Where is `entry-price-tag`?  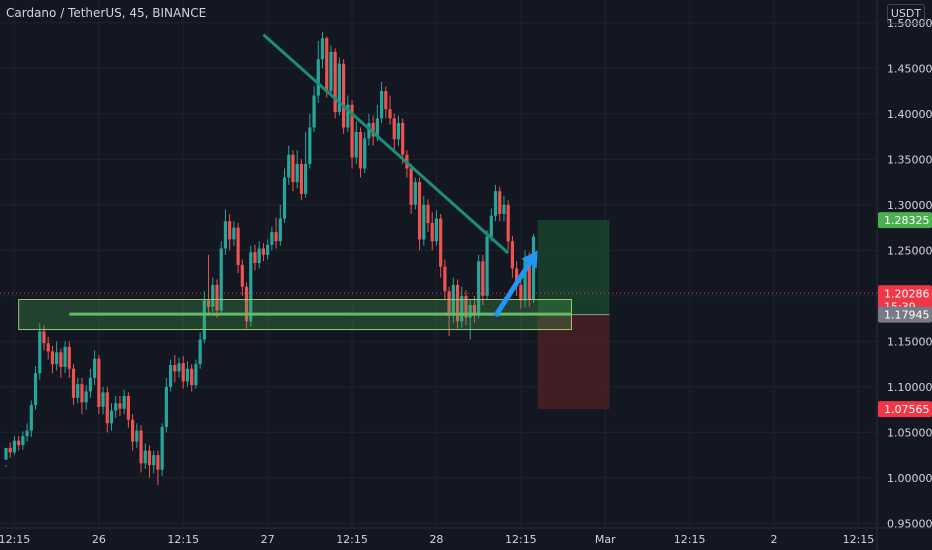 entry-price-tag is located at coordinates (905, 314).